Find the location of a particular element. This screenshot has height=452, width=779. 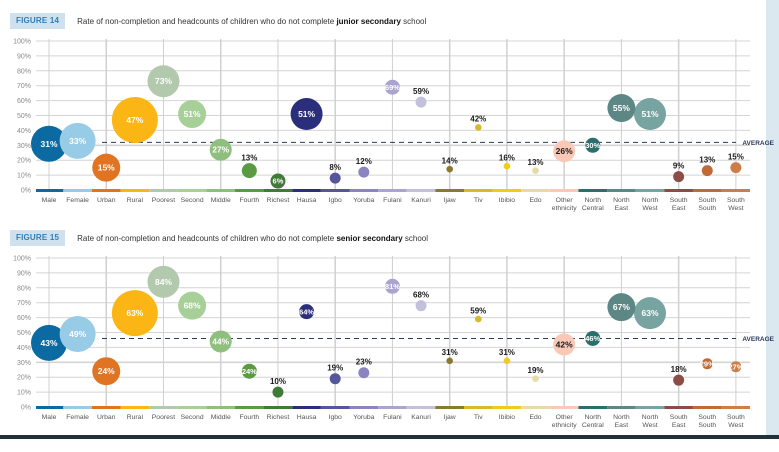

data-label: 84% is located at coordinates (163, 282).